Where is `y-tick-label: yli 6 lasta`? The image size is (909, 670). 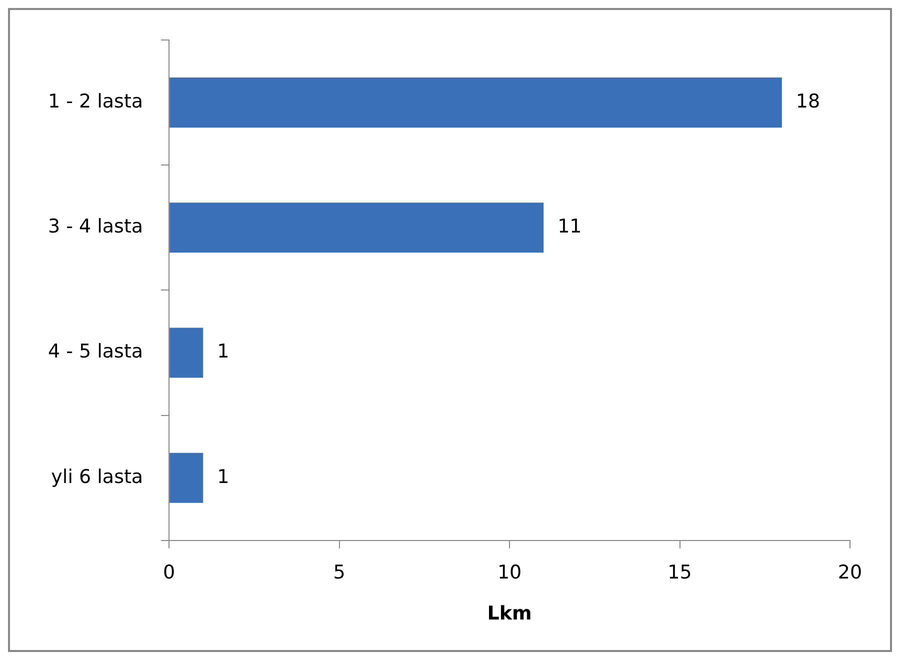 y-tick-label: yli 6 lasta is located at coordinates (97, 477).